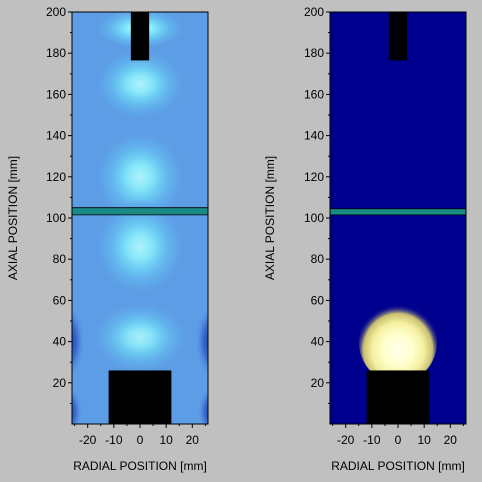 This screenshot has width=482, height=482. I want to click on left-x-axis-label: RADIAL POSITION [mm], so click(140, 466).